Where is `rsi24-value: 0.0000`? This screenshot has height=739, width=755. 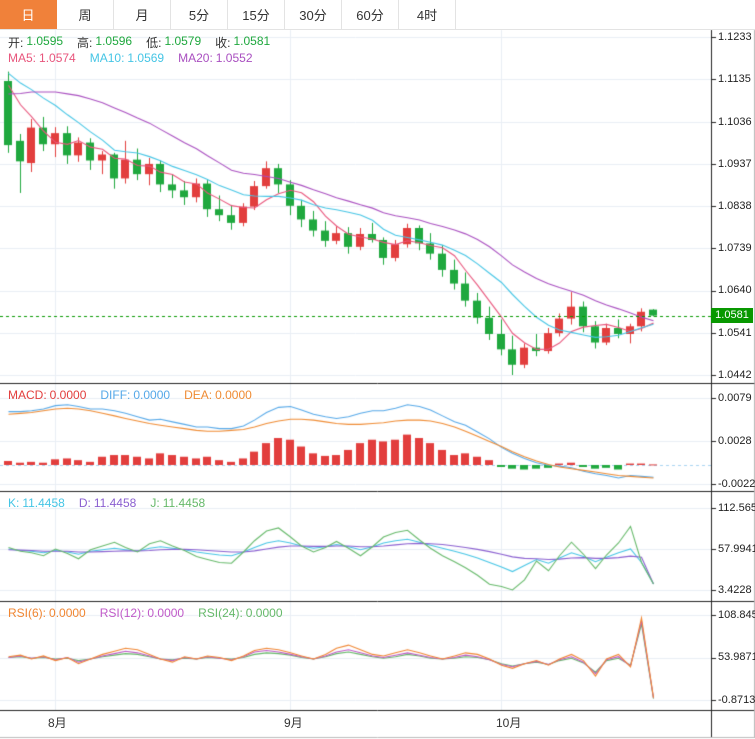
rsi24-value: 0.0000 is located at coordinates (264, 613).